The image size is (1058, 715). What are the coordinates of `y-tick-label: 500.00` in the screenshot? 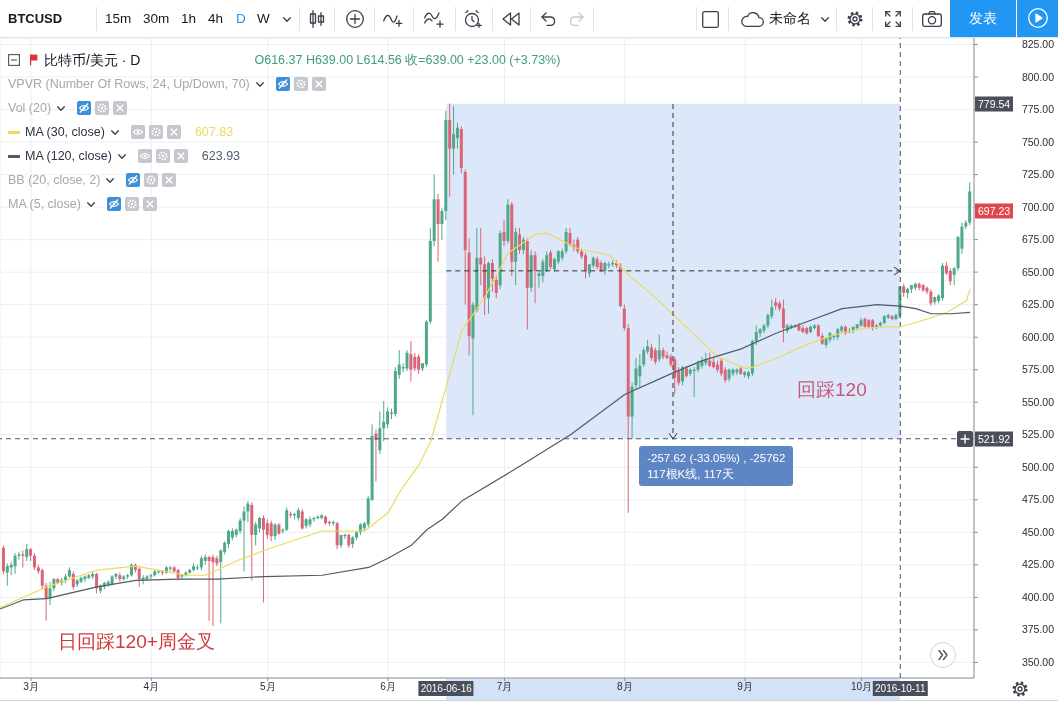 It's located at (1038, 466).